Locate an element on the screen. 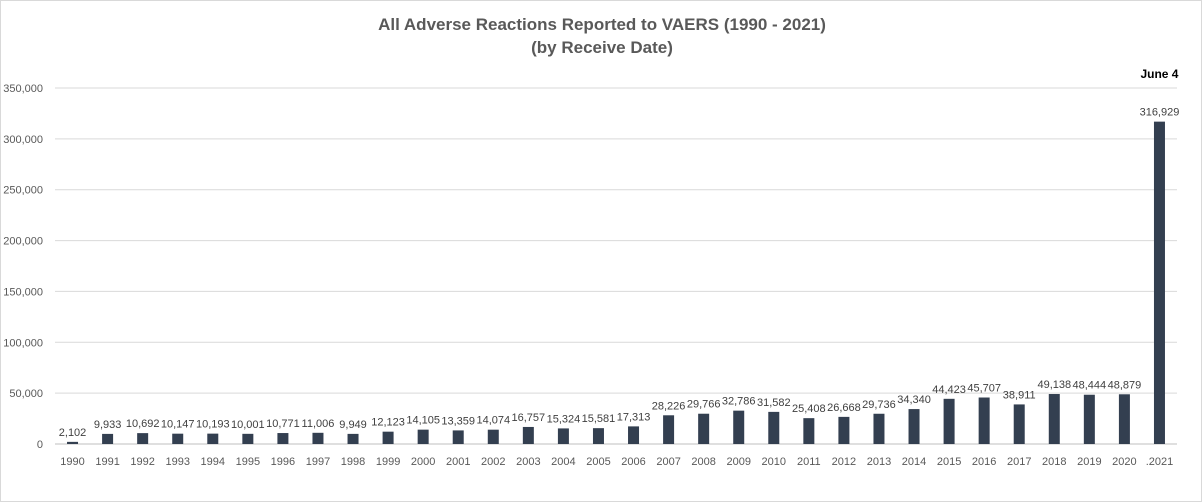  x-tick-label: 2006 is located at coordinates (633, 462).